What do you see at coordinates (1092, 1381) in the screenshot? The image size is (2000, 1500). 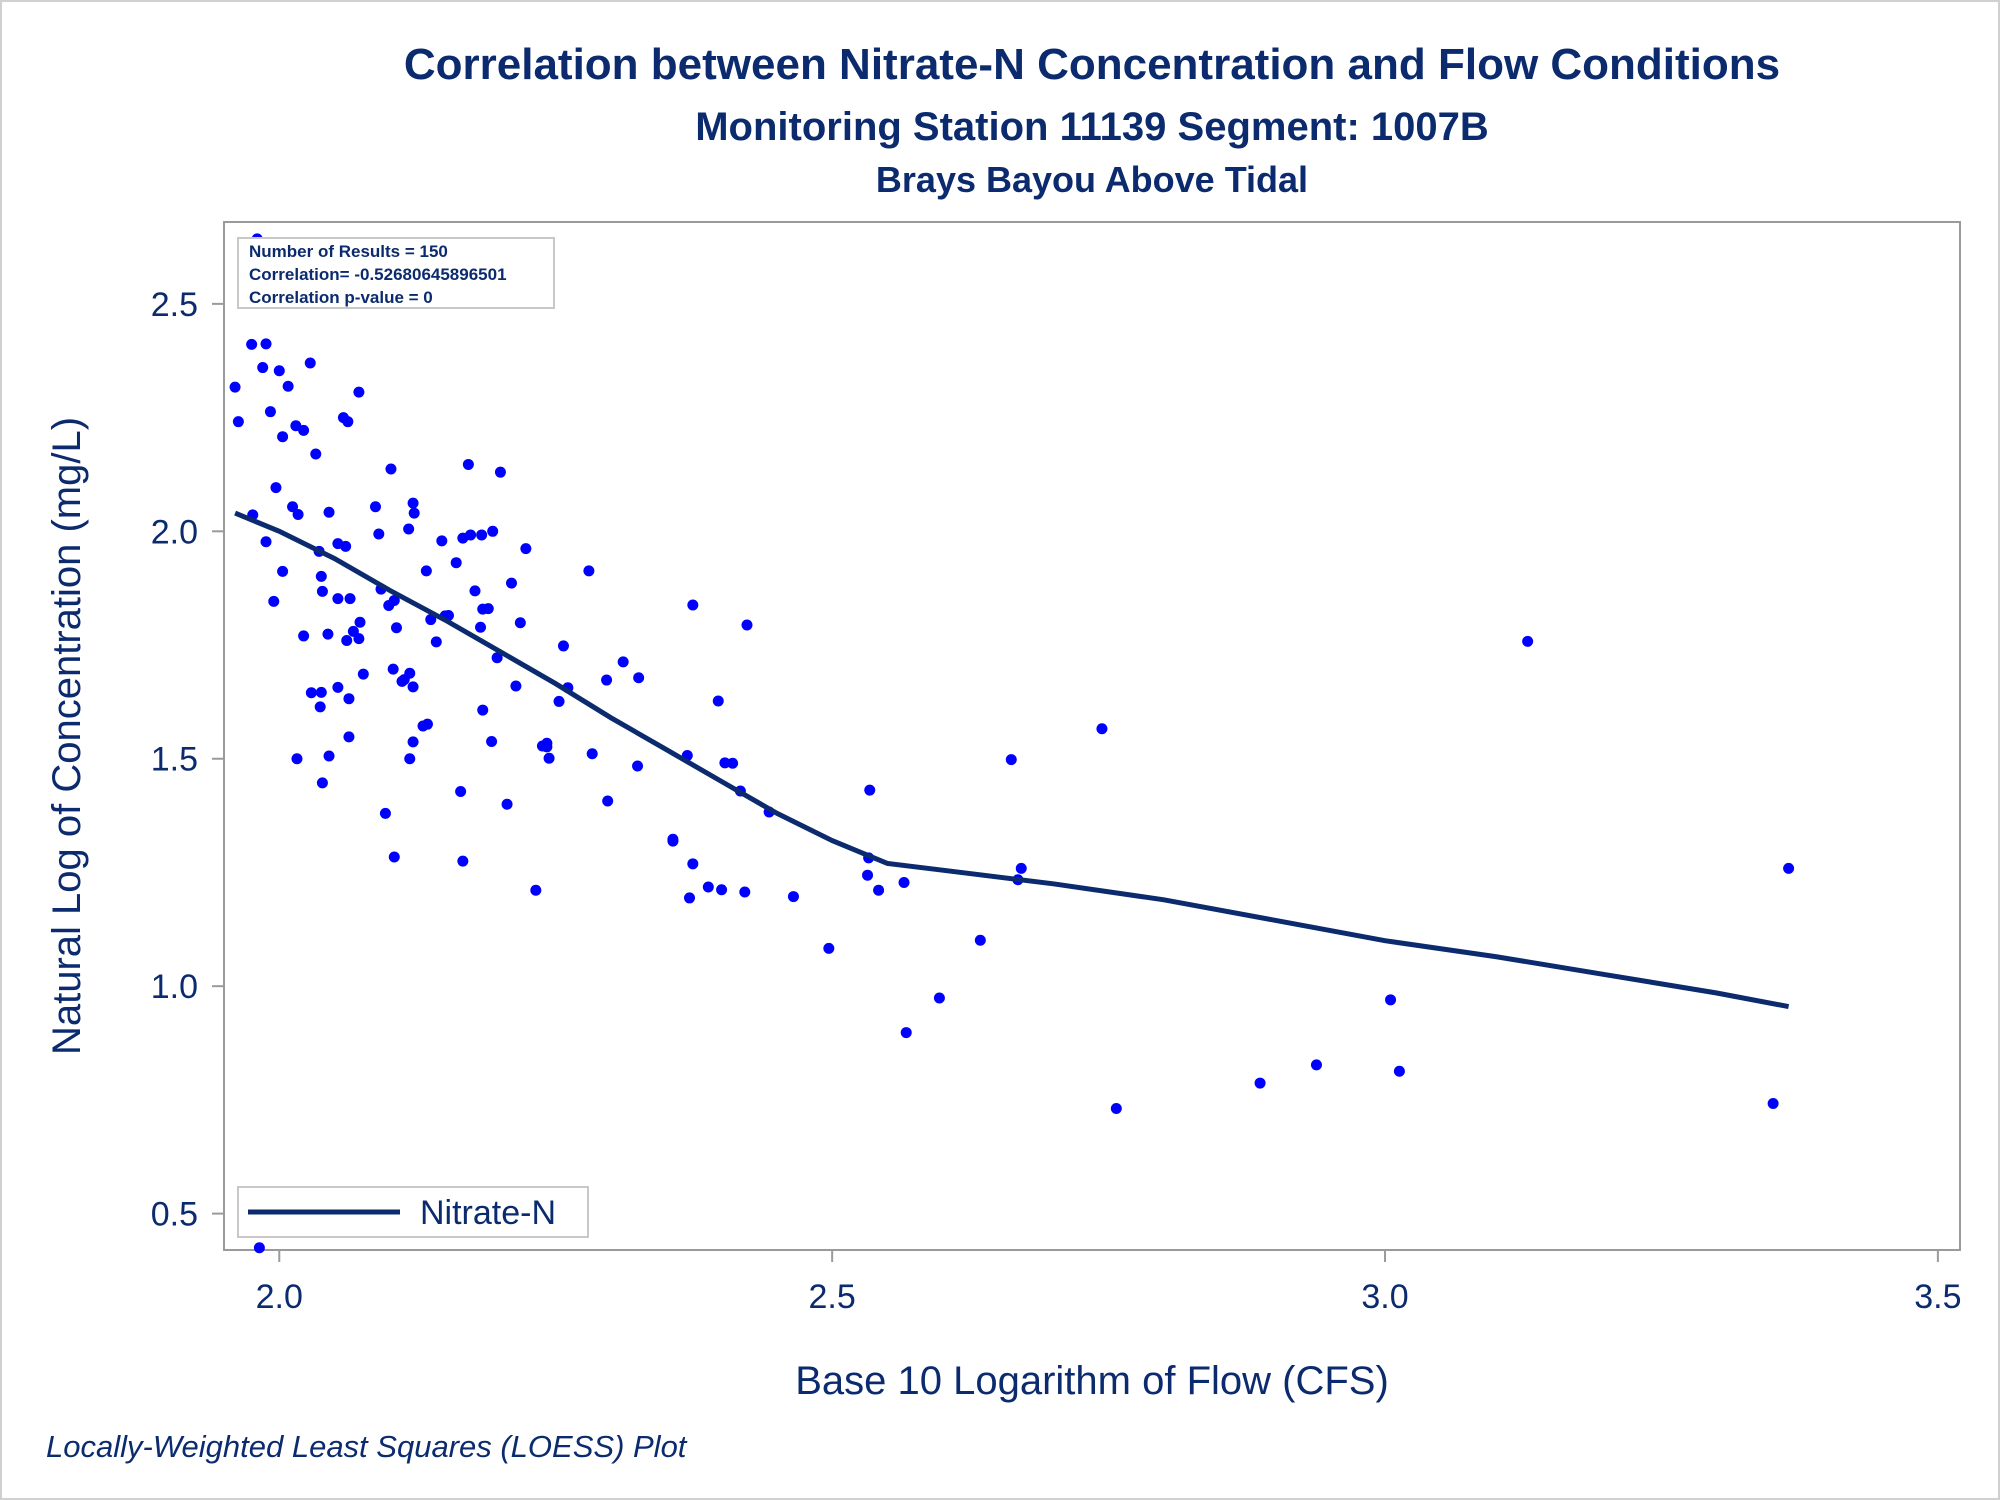 I see `x-axis-label: Base 10 Logarithm of Flow (CFS)` at bounding box center [1092, 1381].